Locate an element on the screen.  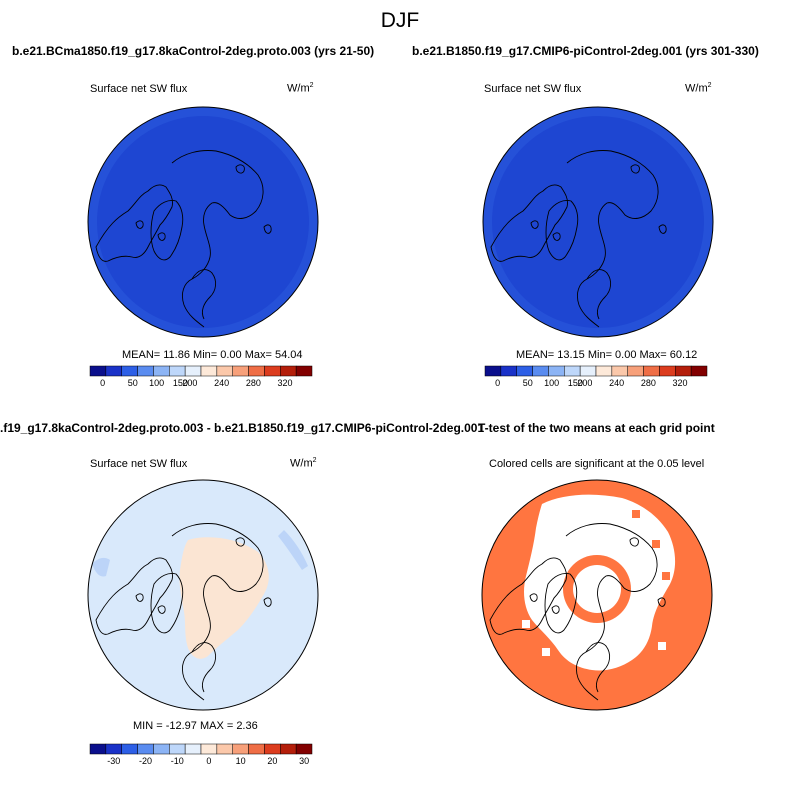
colorbar-tick-label: 280 is located at coordinates (253, 383).